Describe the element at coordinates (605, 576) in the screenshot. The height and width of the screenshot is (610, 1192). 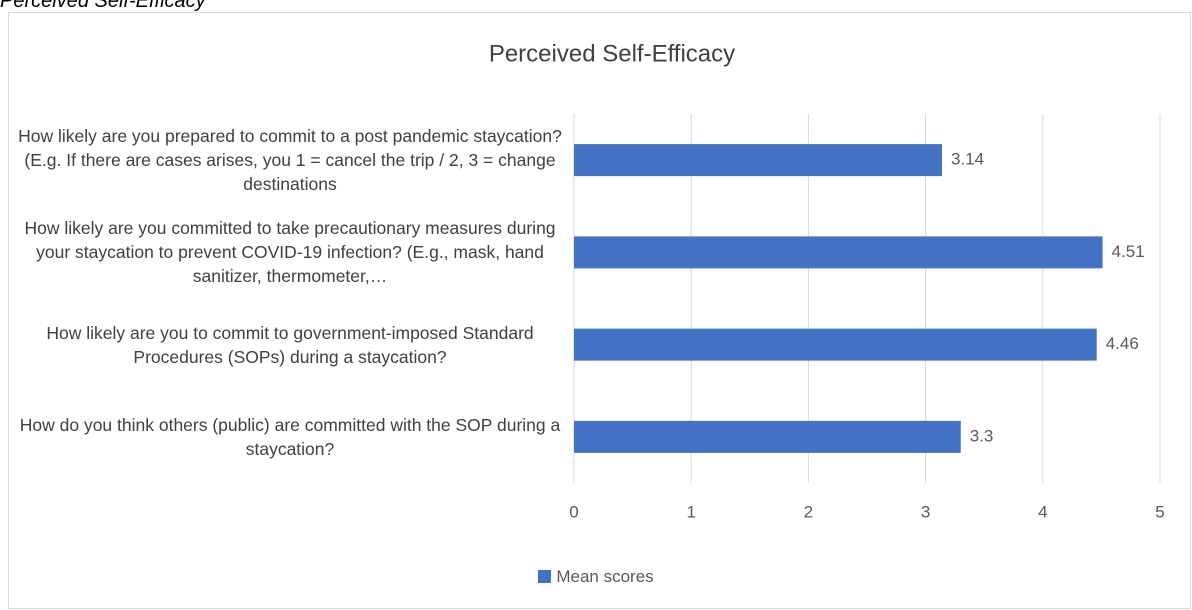
I see `legend-label: Mean scores` at that location.